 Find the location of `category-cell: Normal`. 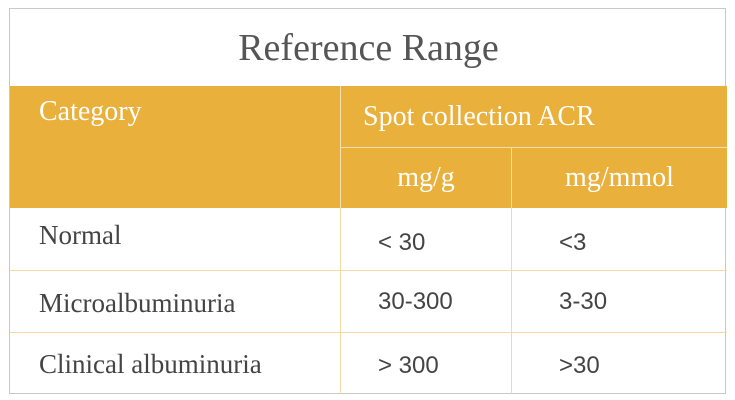

category-cell: Normal is located at coordinates (80, 234).